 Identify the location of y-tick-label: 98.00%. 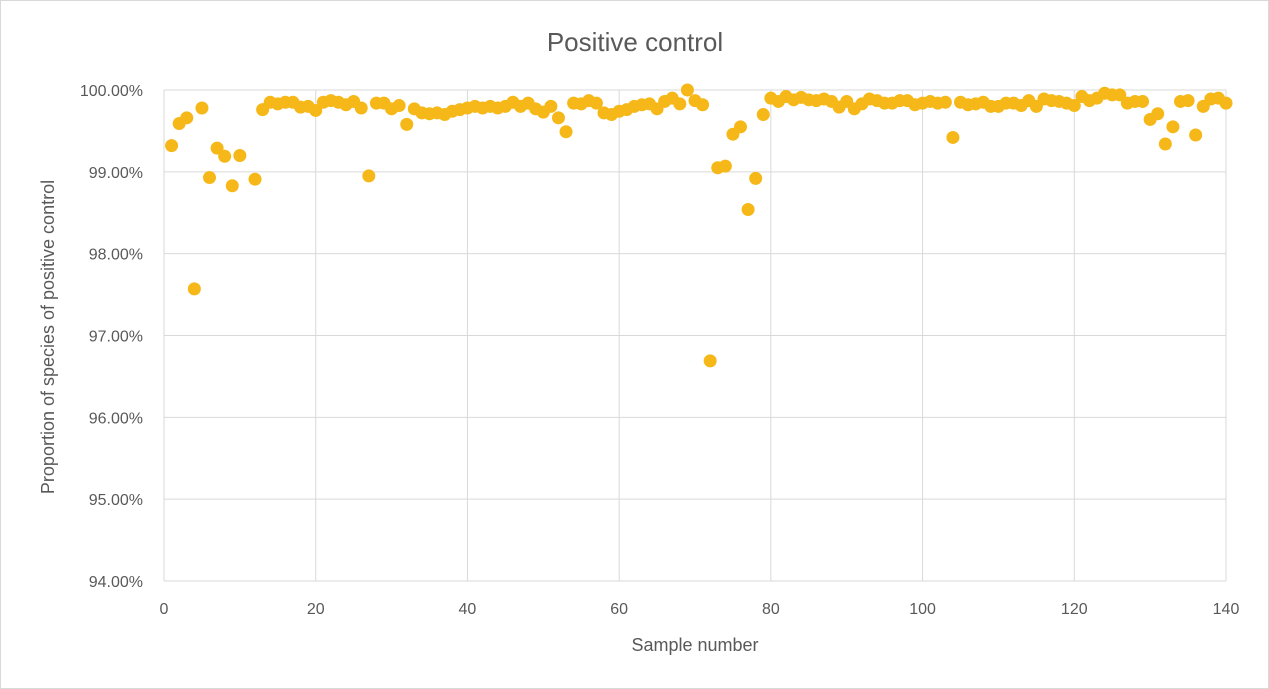
(116, 255).